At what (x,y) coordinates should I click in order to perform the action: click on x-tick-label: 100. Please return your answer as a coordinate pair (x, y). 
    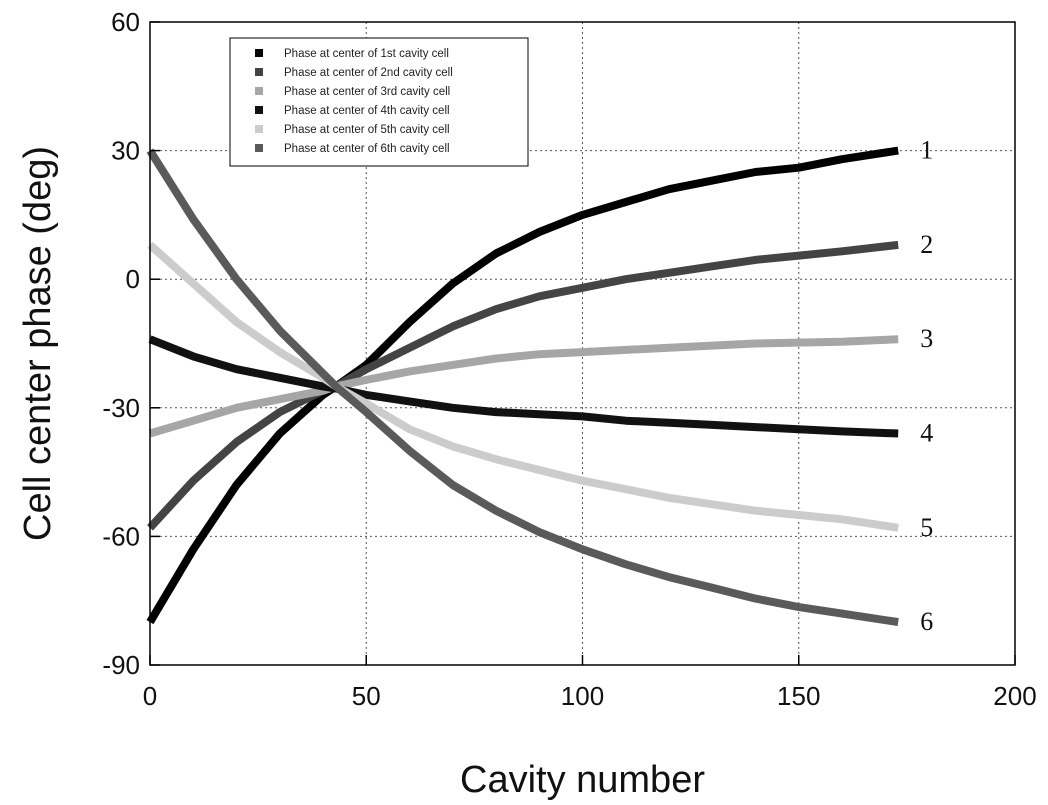
    Looking at the image, I should click on (582, 696).